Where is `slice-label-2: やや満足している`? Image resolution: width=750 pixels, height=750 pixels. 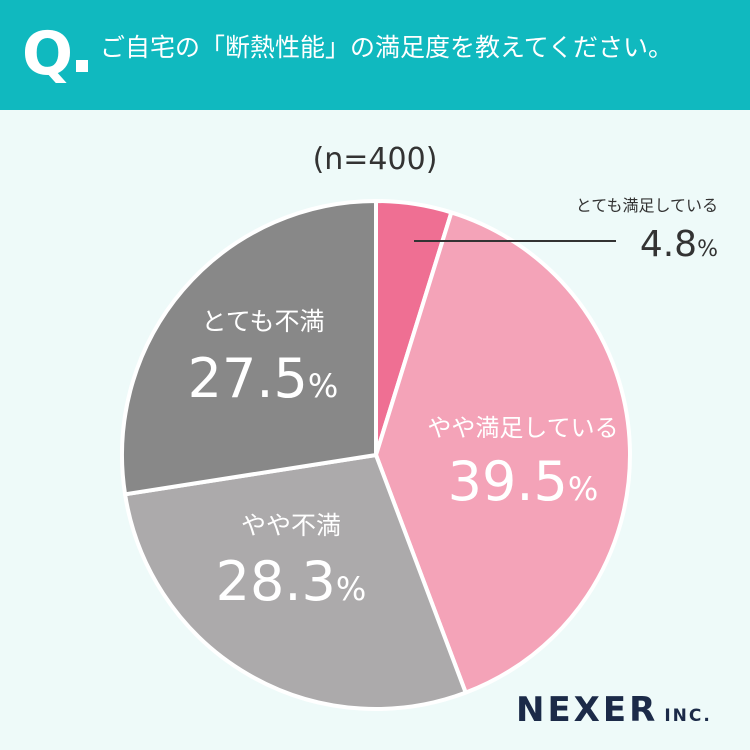 slice-label-2: やや満足している is located at coordinates (522, 428).